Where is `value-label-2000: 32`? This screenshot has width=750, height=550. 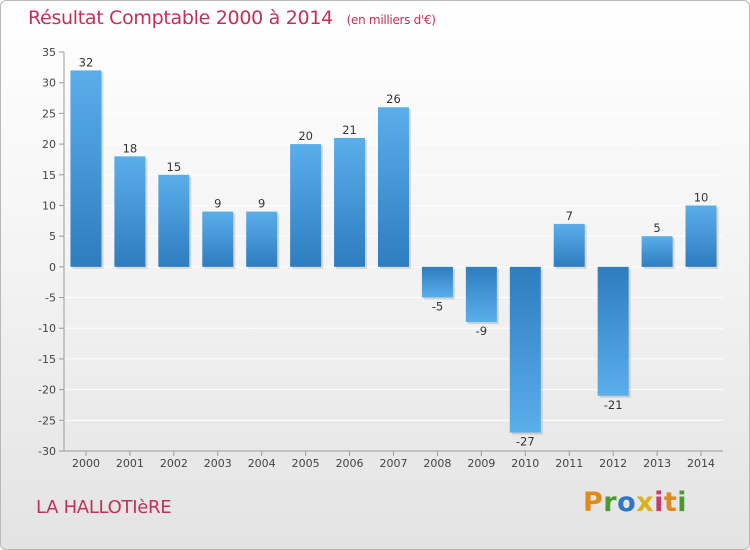
value-label-2000: 32 is located at coordinates (86, 62).